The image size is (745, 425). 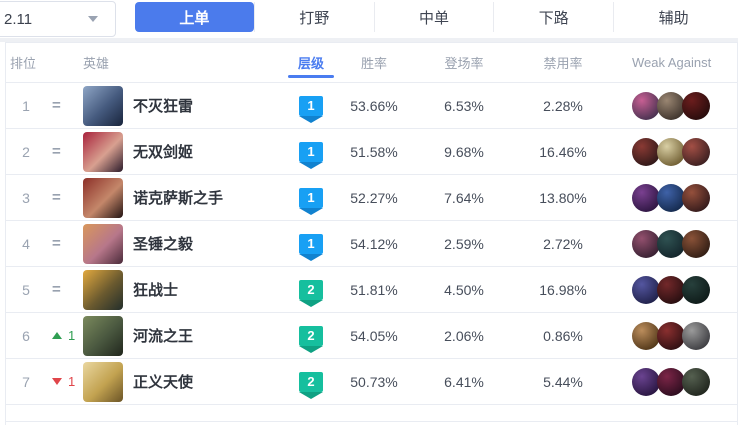 I want to click on tab-lane-4: 辅助, so click(x=673, y=17).